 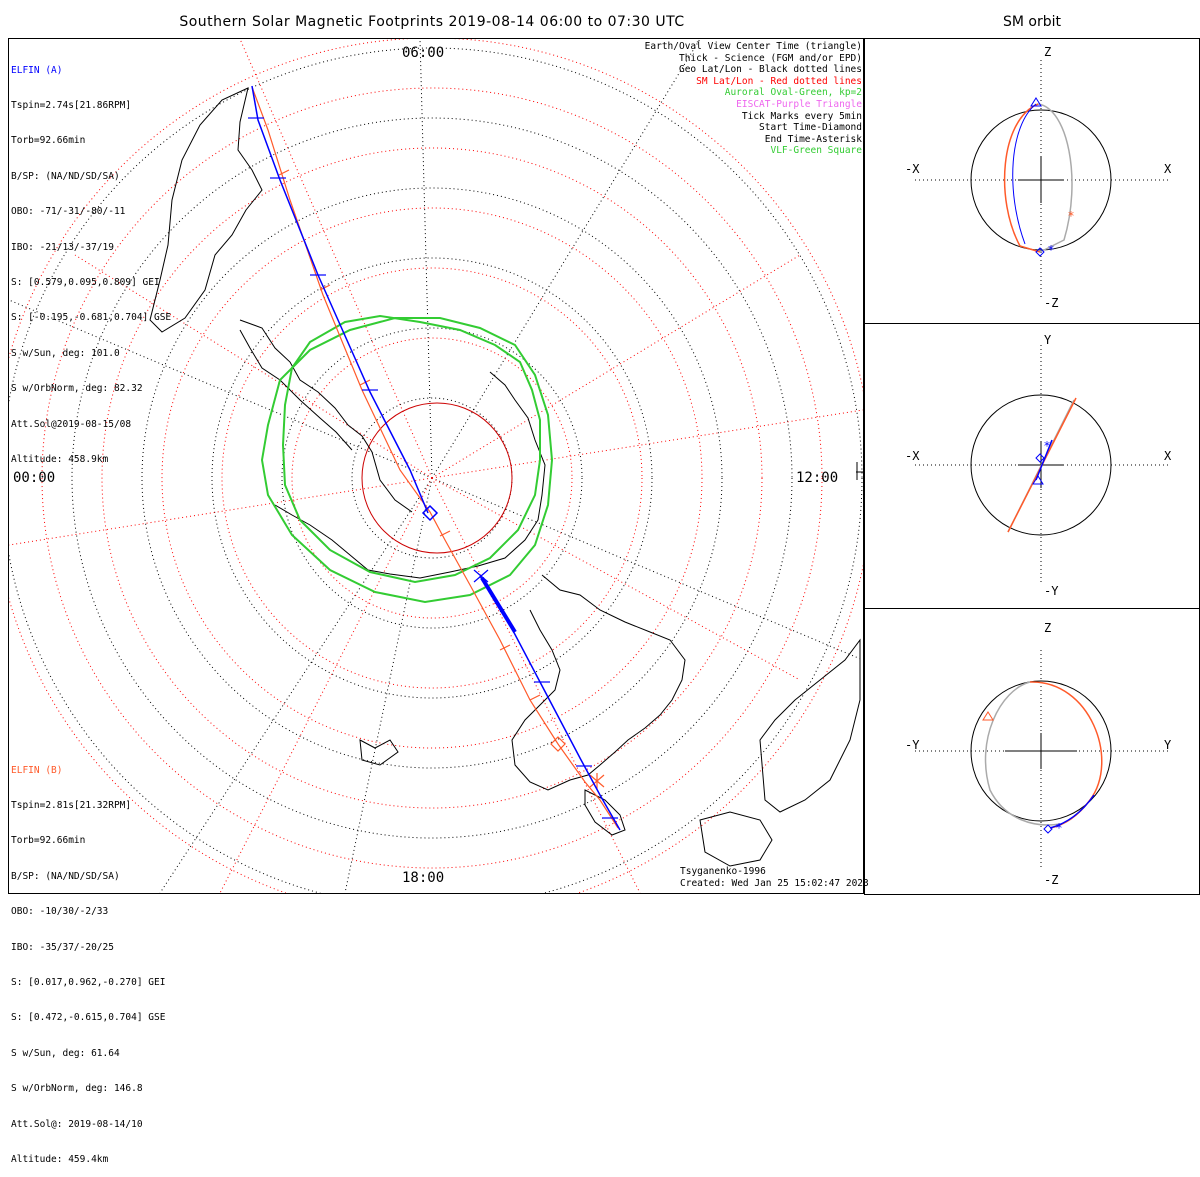 What do you see at coordinates (65, 876) in the screenshot?
I see `elfin-b-line: B/SP: (NA/ND/SD/SA)` at bounding box center [65, 876].